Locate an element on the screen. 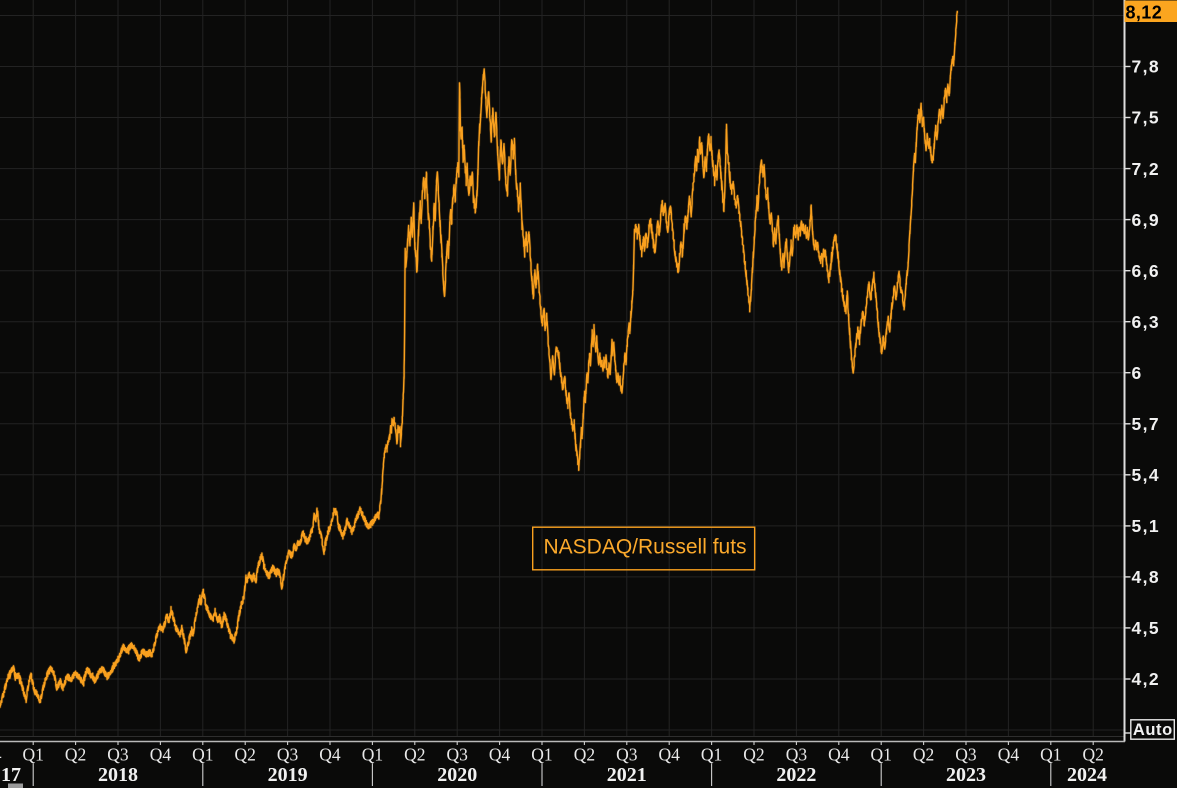 The image size is (1177, 788). svg-text: 6,6 is located at coordinates (1146, 271).